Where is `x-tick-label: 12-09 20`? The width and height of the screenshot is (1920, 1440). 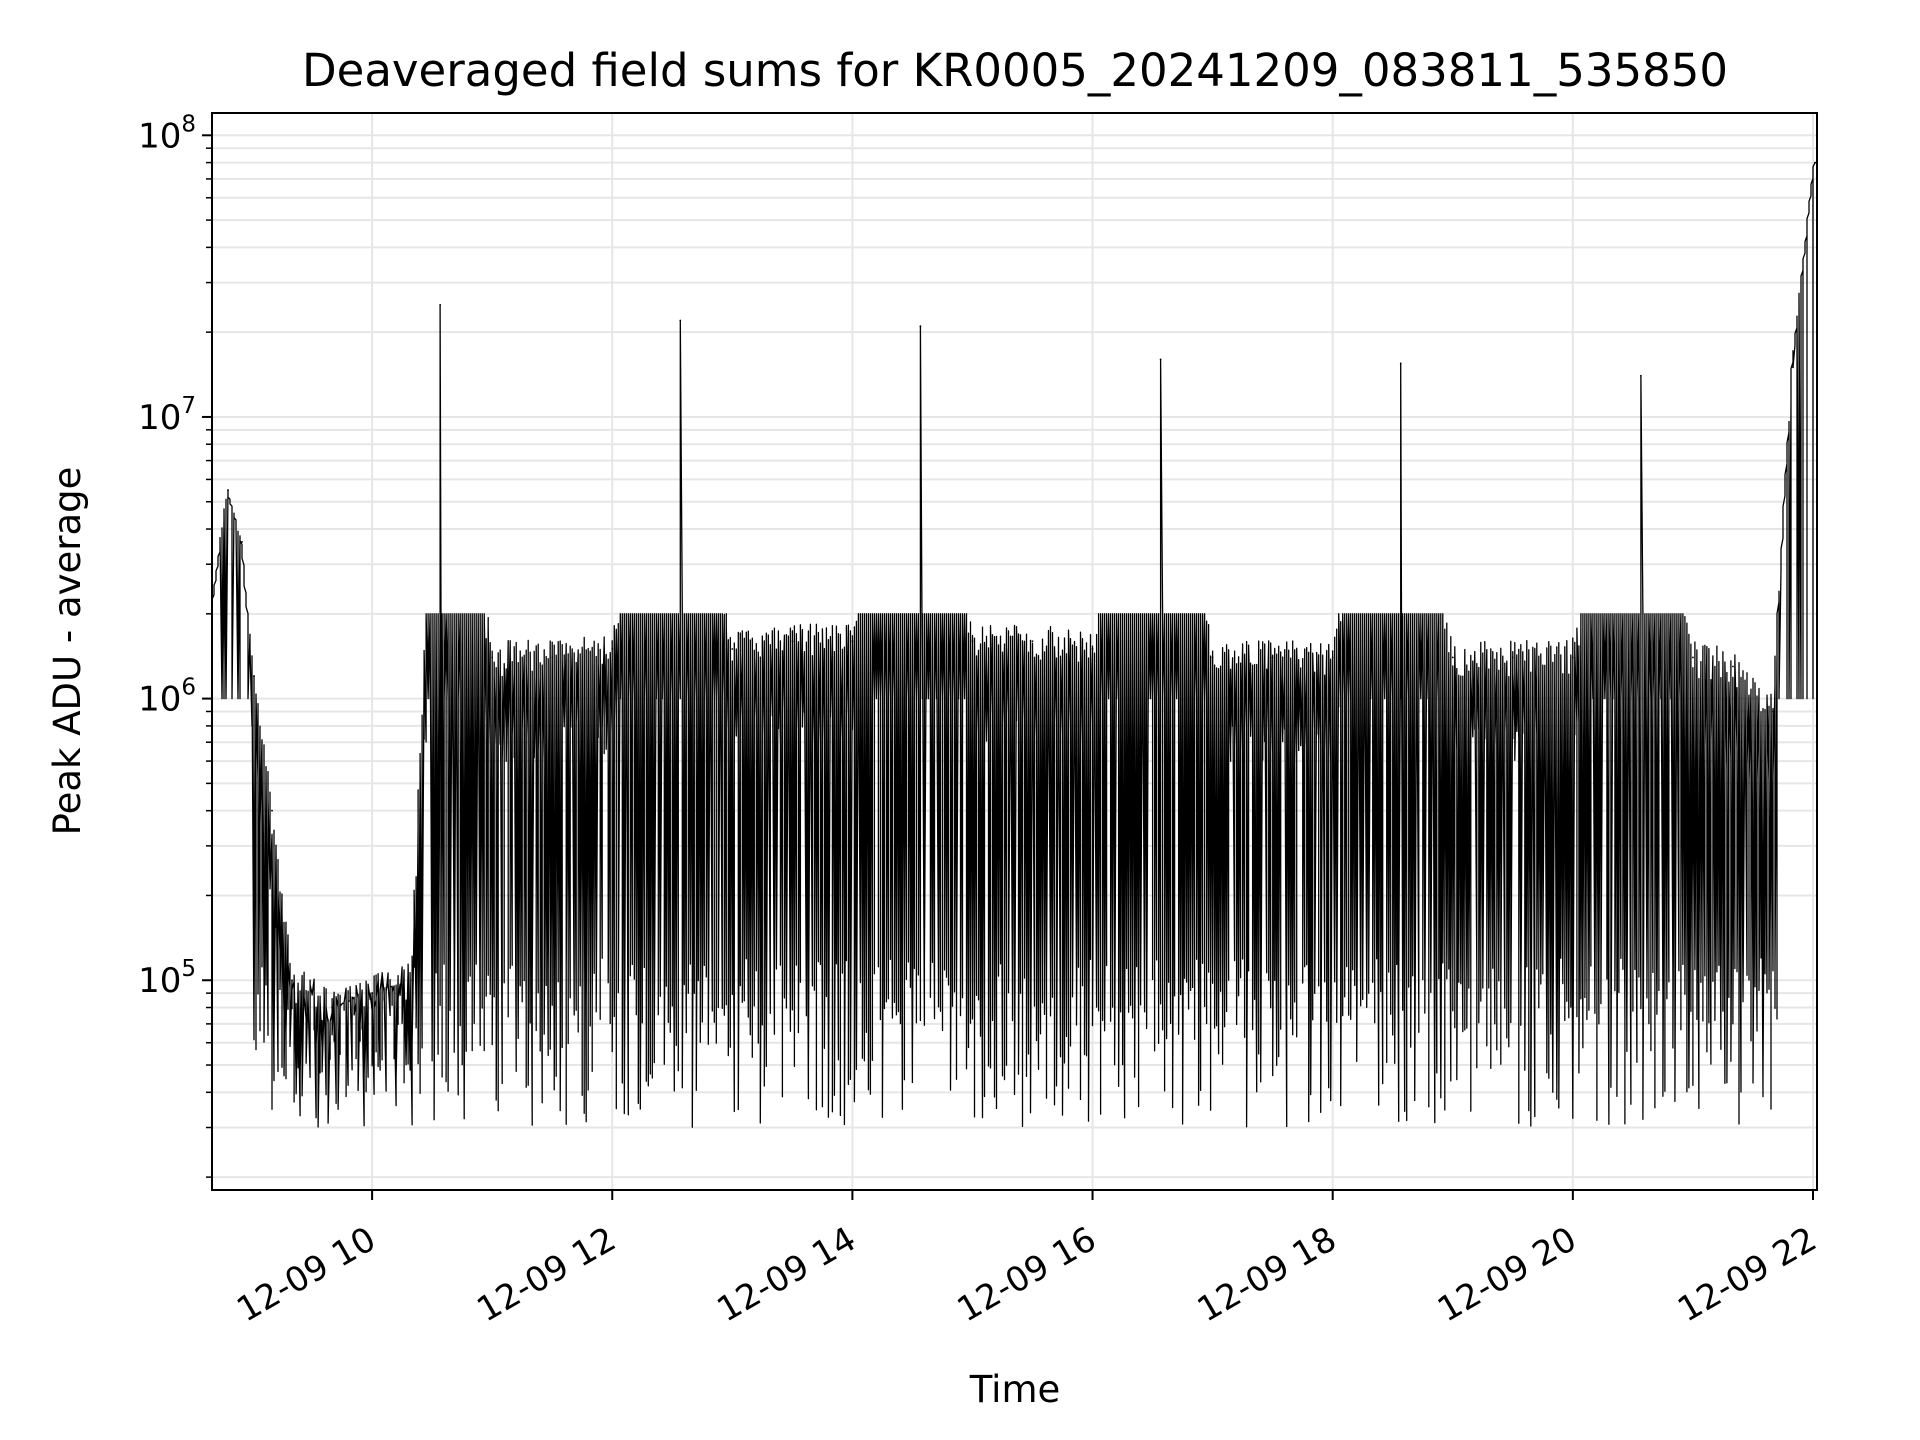 x-tick-label: 12-09 20 is located at coordinates (1507, 1274).